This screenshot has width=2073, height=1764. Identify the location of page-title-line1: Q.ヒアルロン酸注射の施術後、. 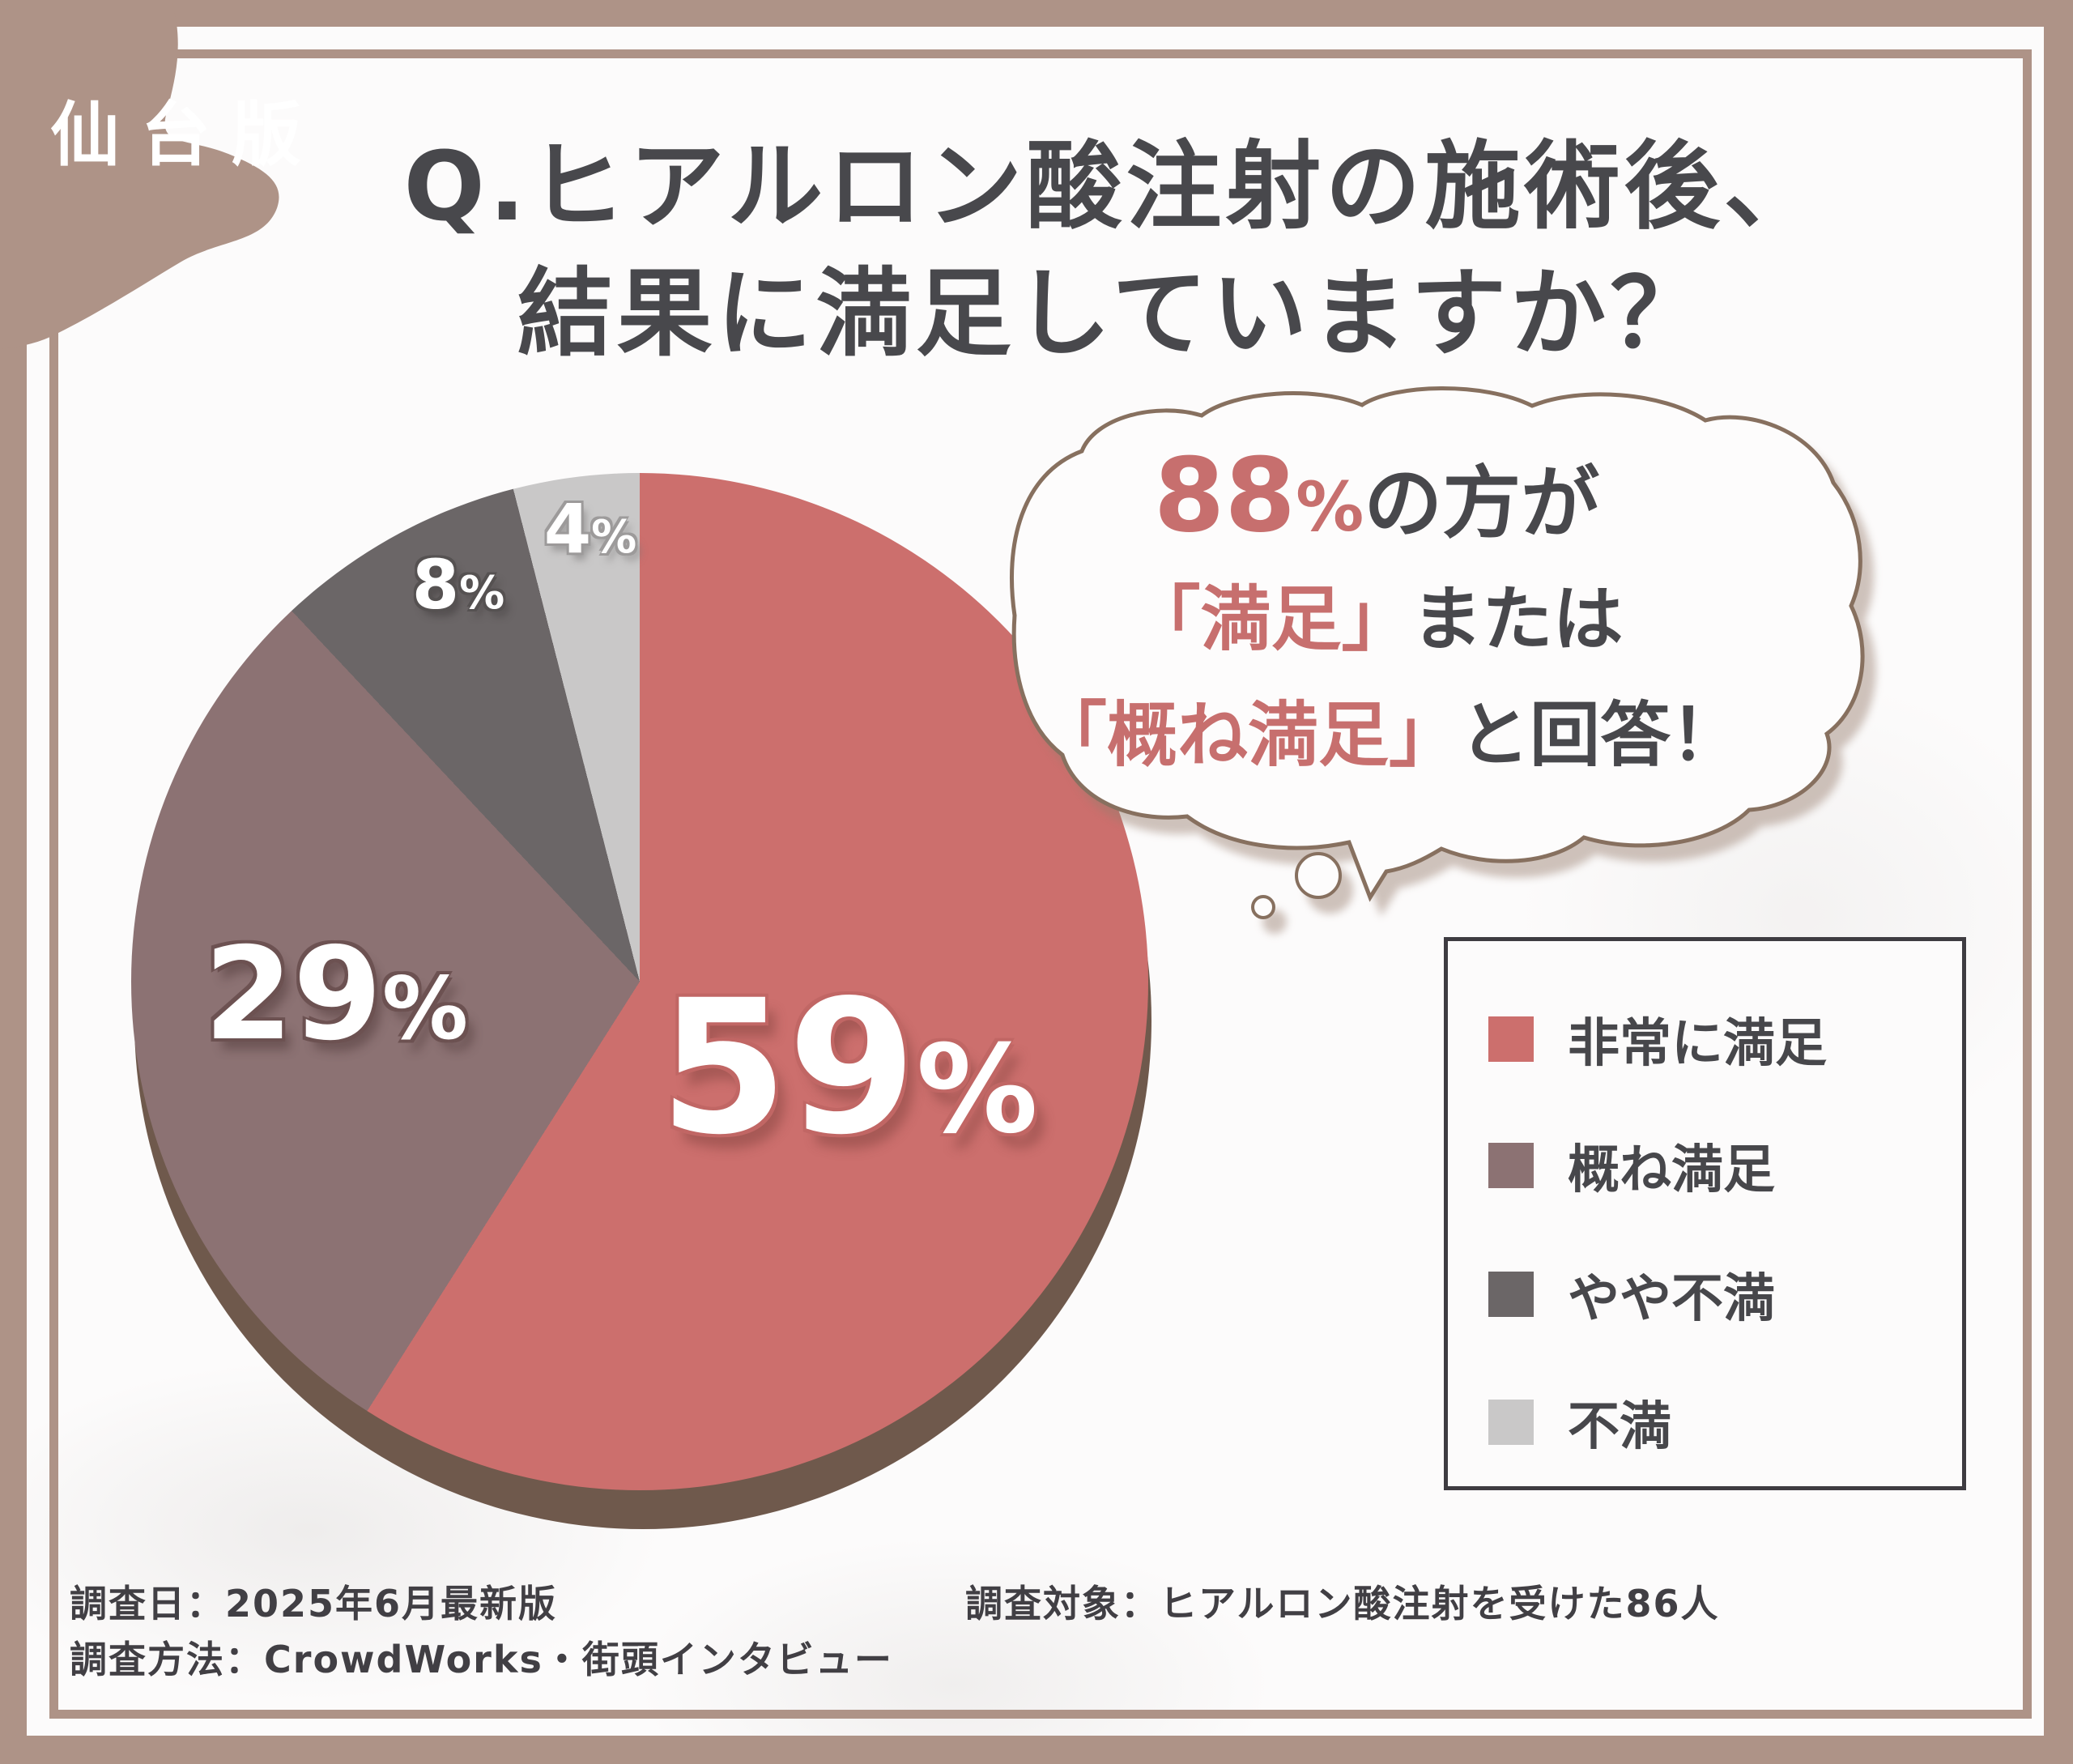
(1113, 186).